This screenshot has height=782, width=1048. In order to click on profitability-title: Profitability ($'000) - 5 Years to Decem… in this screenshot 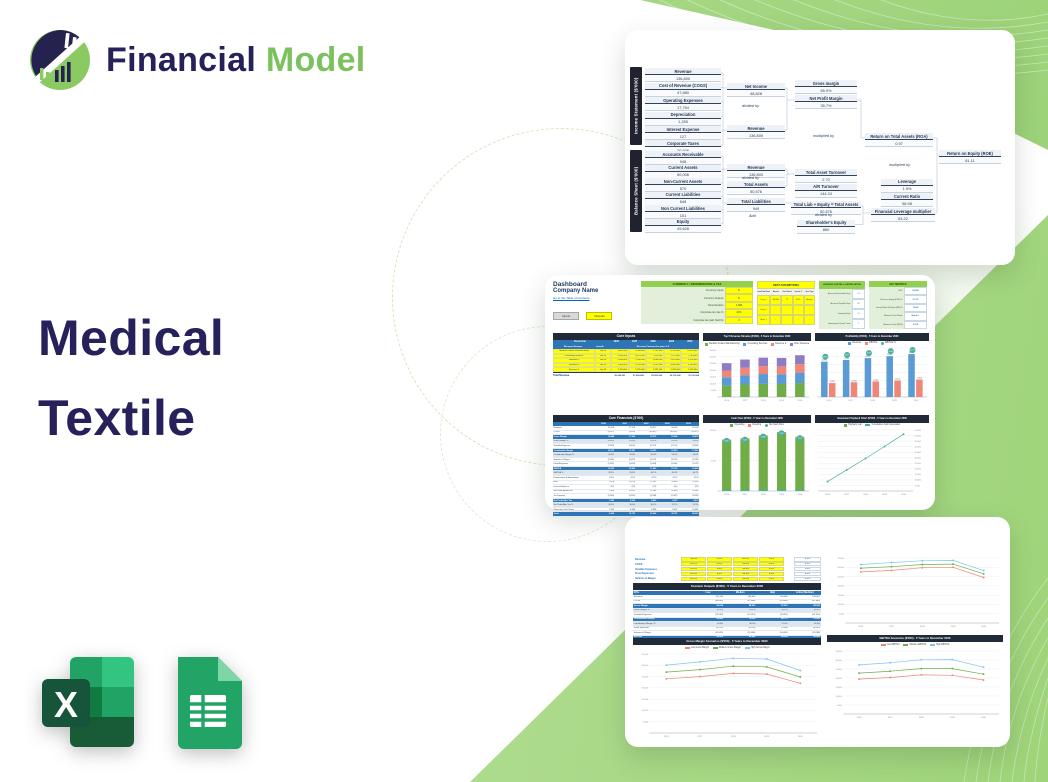, I will do `click(872, 337)`.